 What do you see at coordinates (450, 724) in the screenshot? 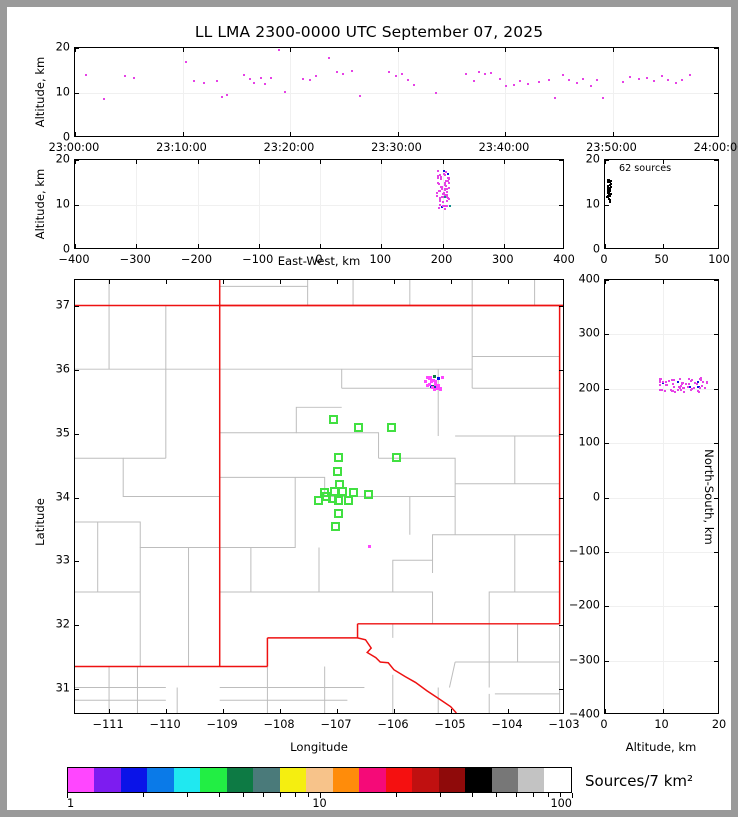
I see `tick-lon-6: −105` at bounding box center [450, 724].